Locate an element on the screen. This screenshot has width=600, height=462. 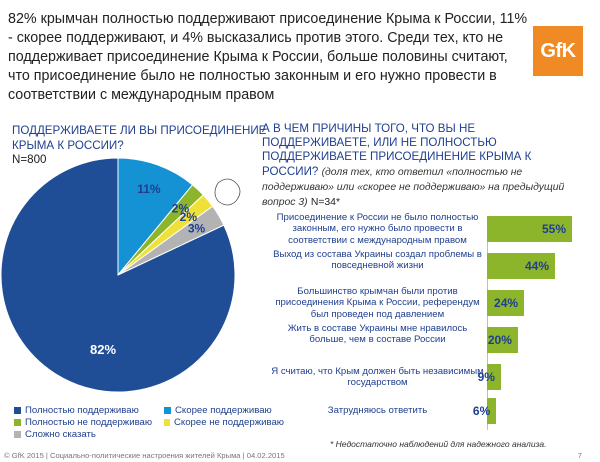
legend-label: Скорее поддерживаю is located at coordinates (223, 410).